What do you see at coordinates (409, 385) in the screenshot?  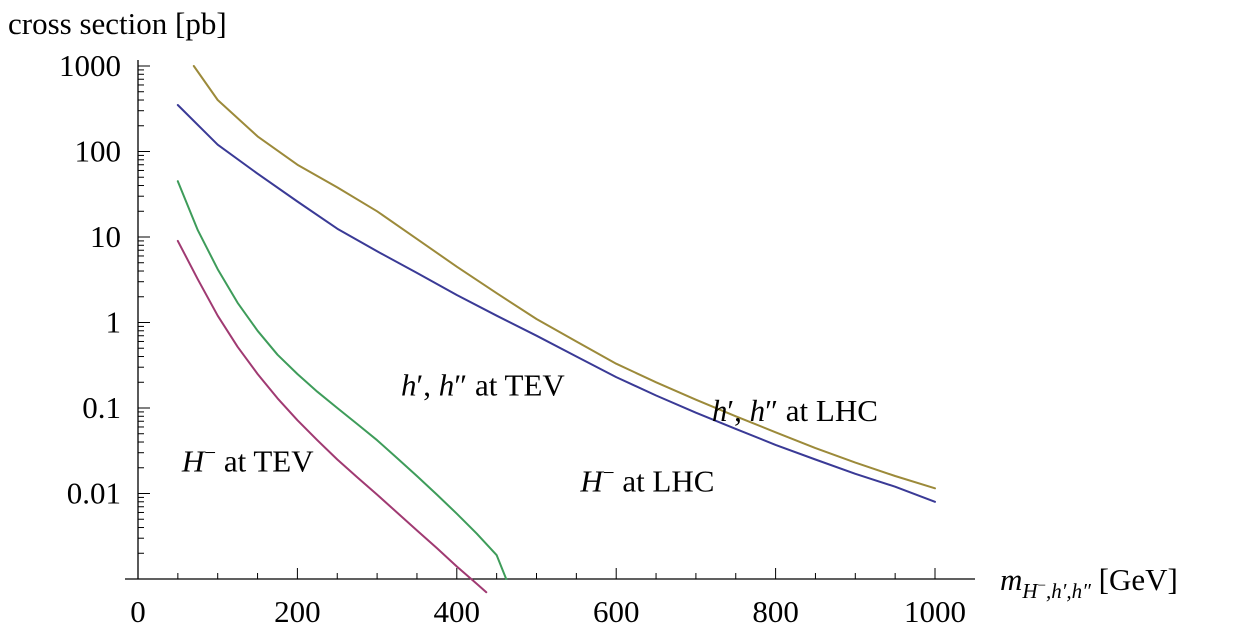 I see `annotation-a-h-tev-part-0: h` at bounding box center [409, 385].